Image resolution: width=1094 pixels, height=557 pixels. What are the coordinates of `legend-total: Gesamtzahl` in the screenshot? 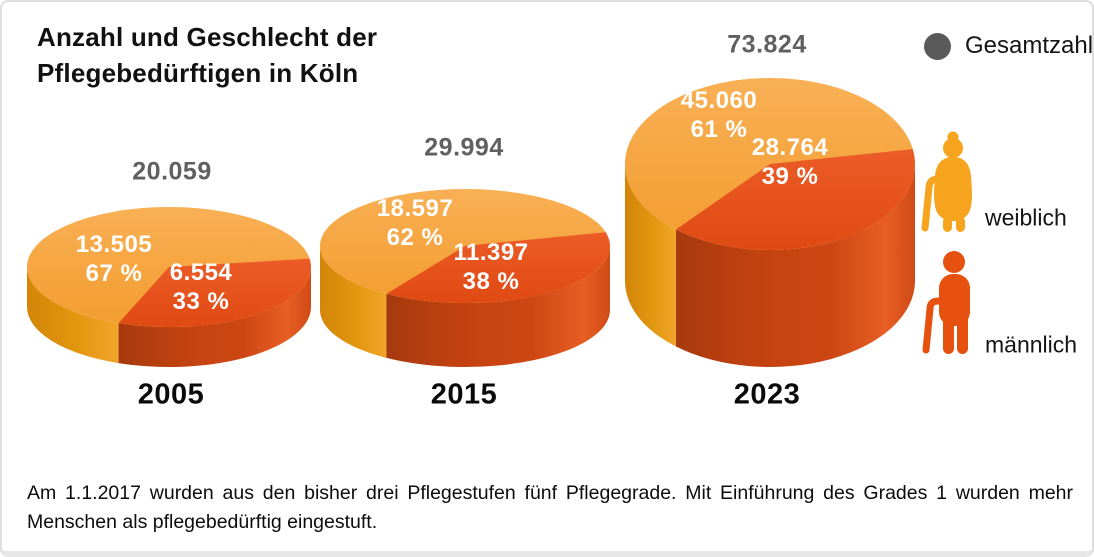 It's located at (1009, 46).